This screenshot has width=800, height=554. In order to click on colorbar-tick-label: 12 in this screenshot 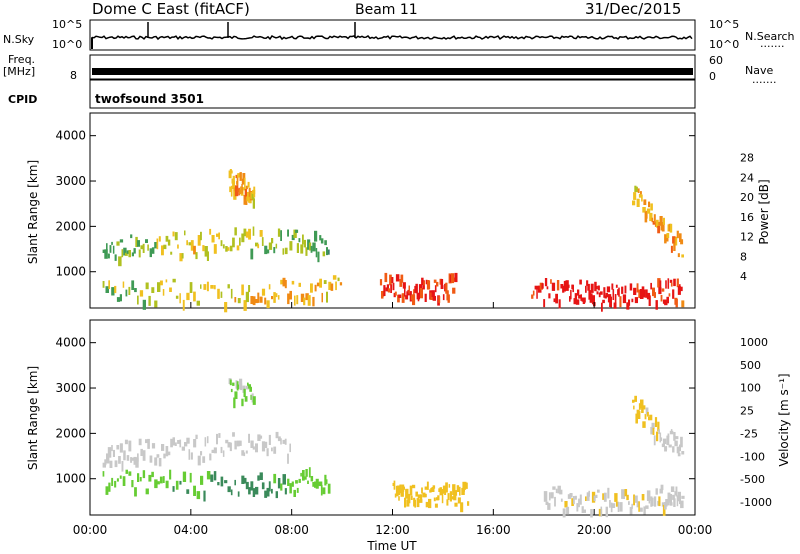, I will do `click(747, 237)`.